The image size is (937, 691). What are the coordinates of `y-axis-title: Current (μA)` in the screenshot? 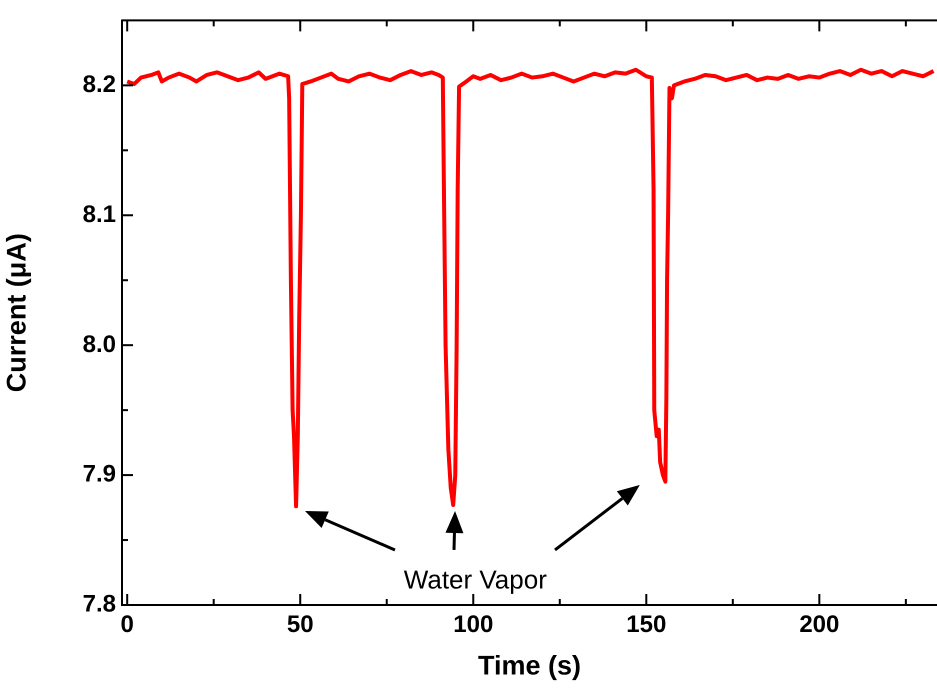 It's located at (17, 312).